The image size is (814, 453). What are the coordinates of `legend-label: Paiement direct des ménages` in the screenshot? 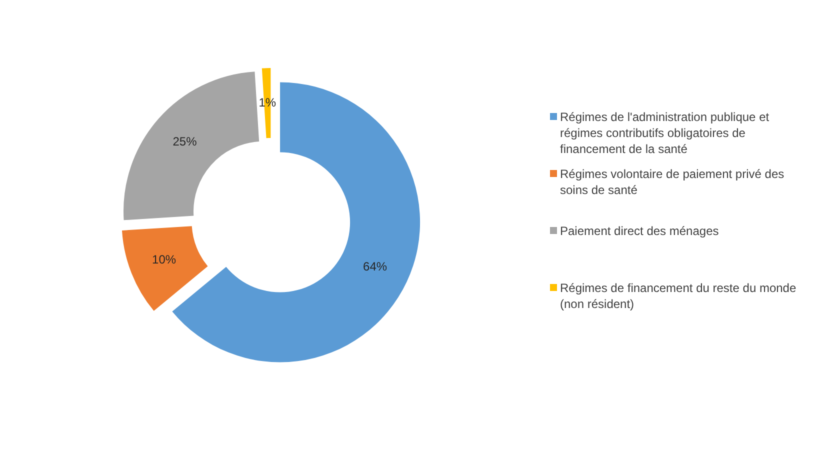 It's located at (639, 231).